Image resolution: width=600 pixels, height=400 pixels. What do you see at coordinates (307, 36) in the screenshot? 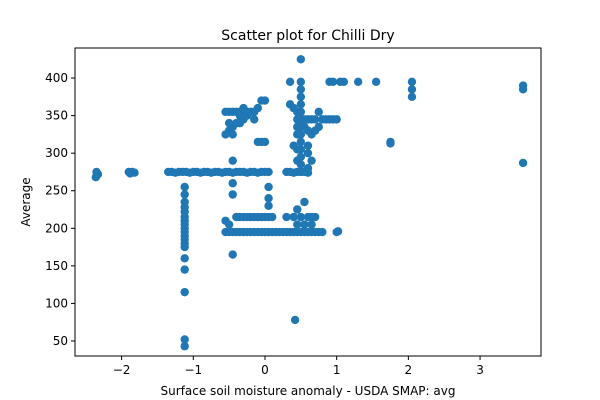
I see `chart-title: Scatter plot for Chilli Dry` at bounding box center [307, 36].